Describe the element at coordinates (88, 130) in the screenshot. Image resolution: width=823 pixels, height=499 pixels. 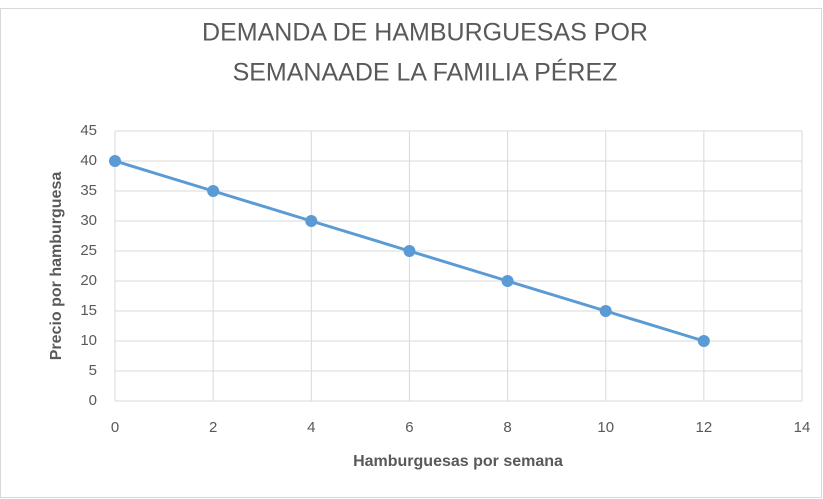
I see `y-tick-label: 45` at that location.